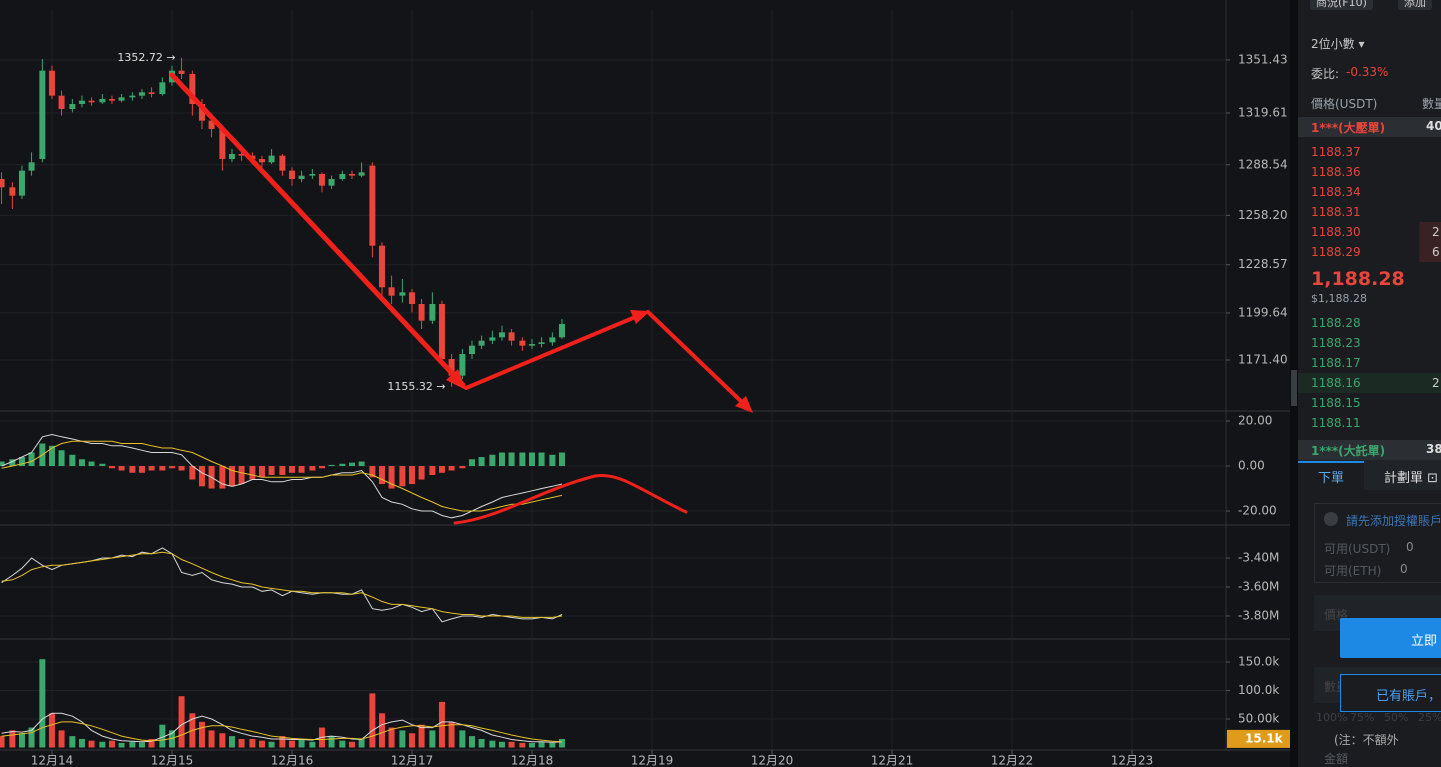 The width and height of the screenshot is (1441, 767). Describe the element at coordinates (1357, 549) in the screenshot. I see `avail-label: 可用(USDT)` at that location.